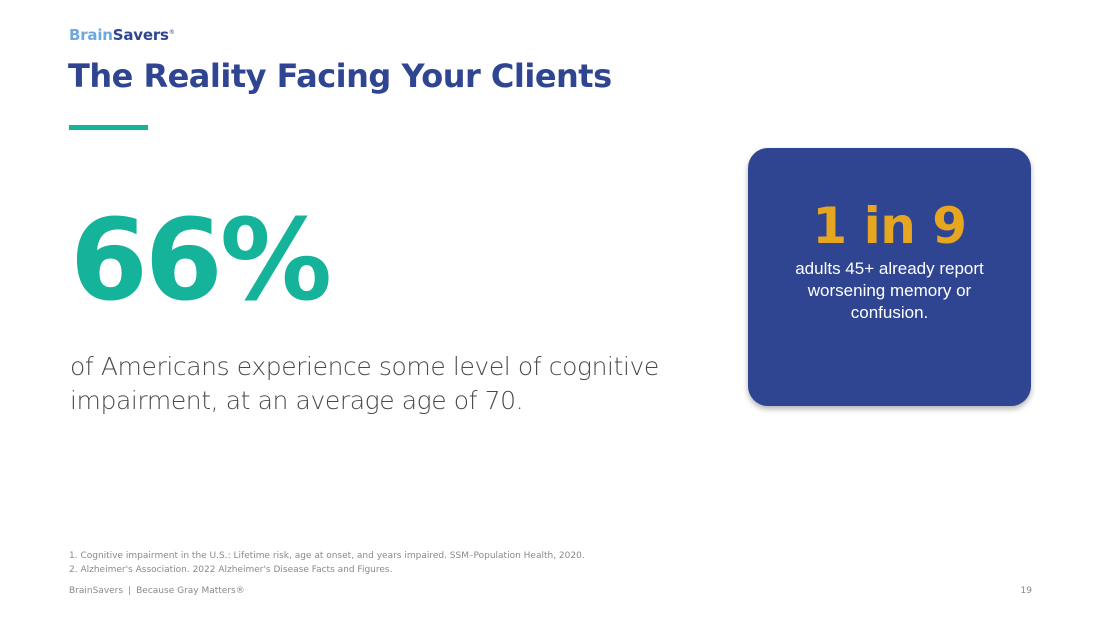 This screenshot has width=1100, height=618. Describe the element at coordinates (1026, 591) in the screenshot. I see `page-number: 19` at that location.